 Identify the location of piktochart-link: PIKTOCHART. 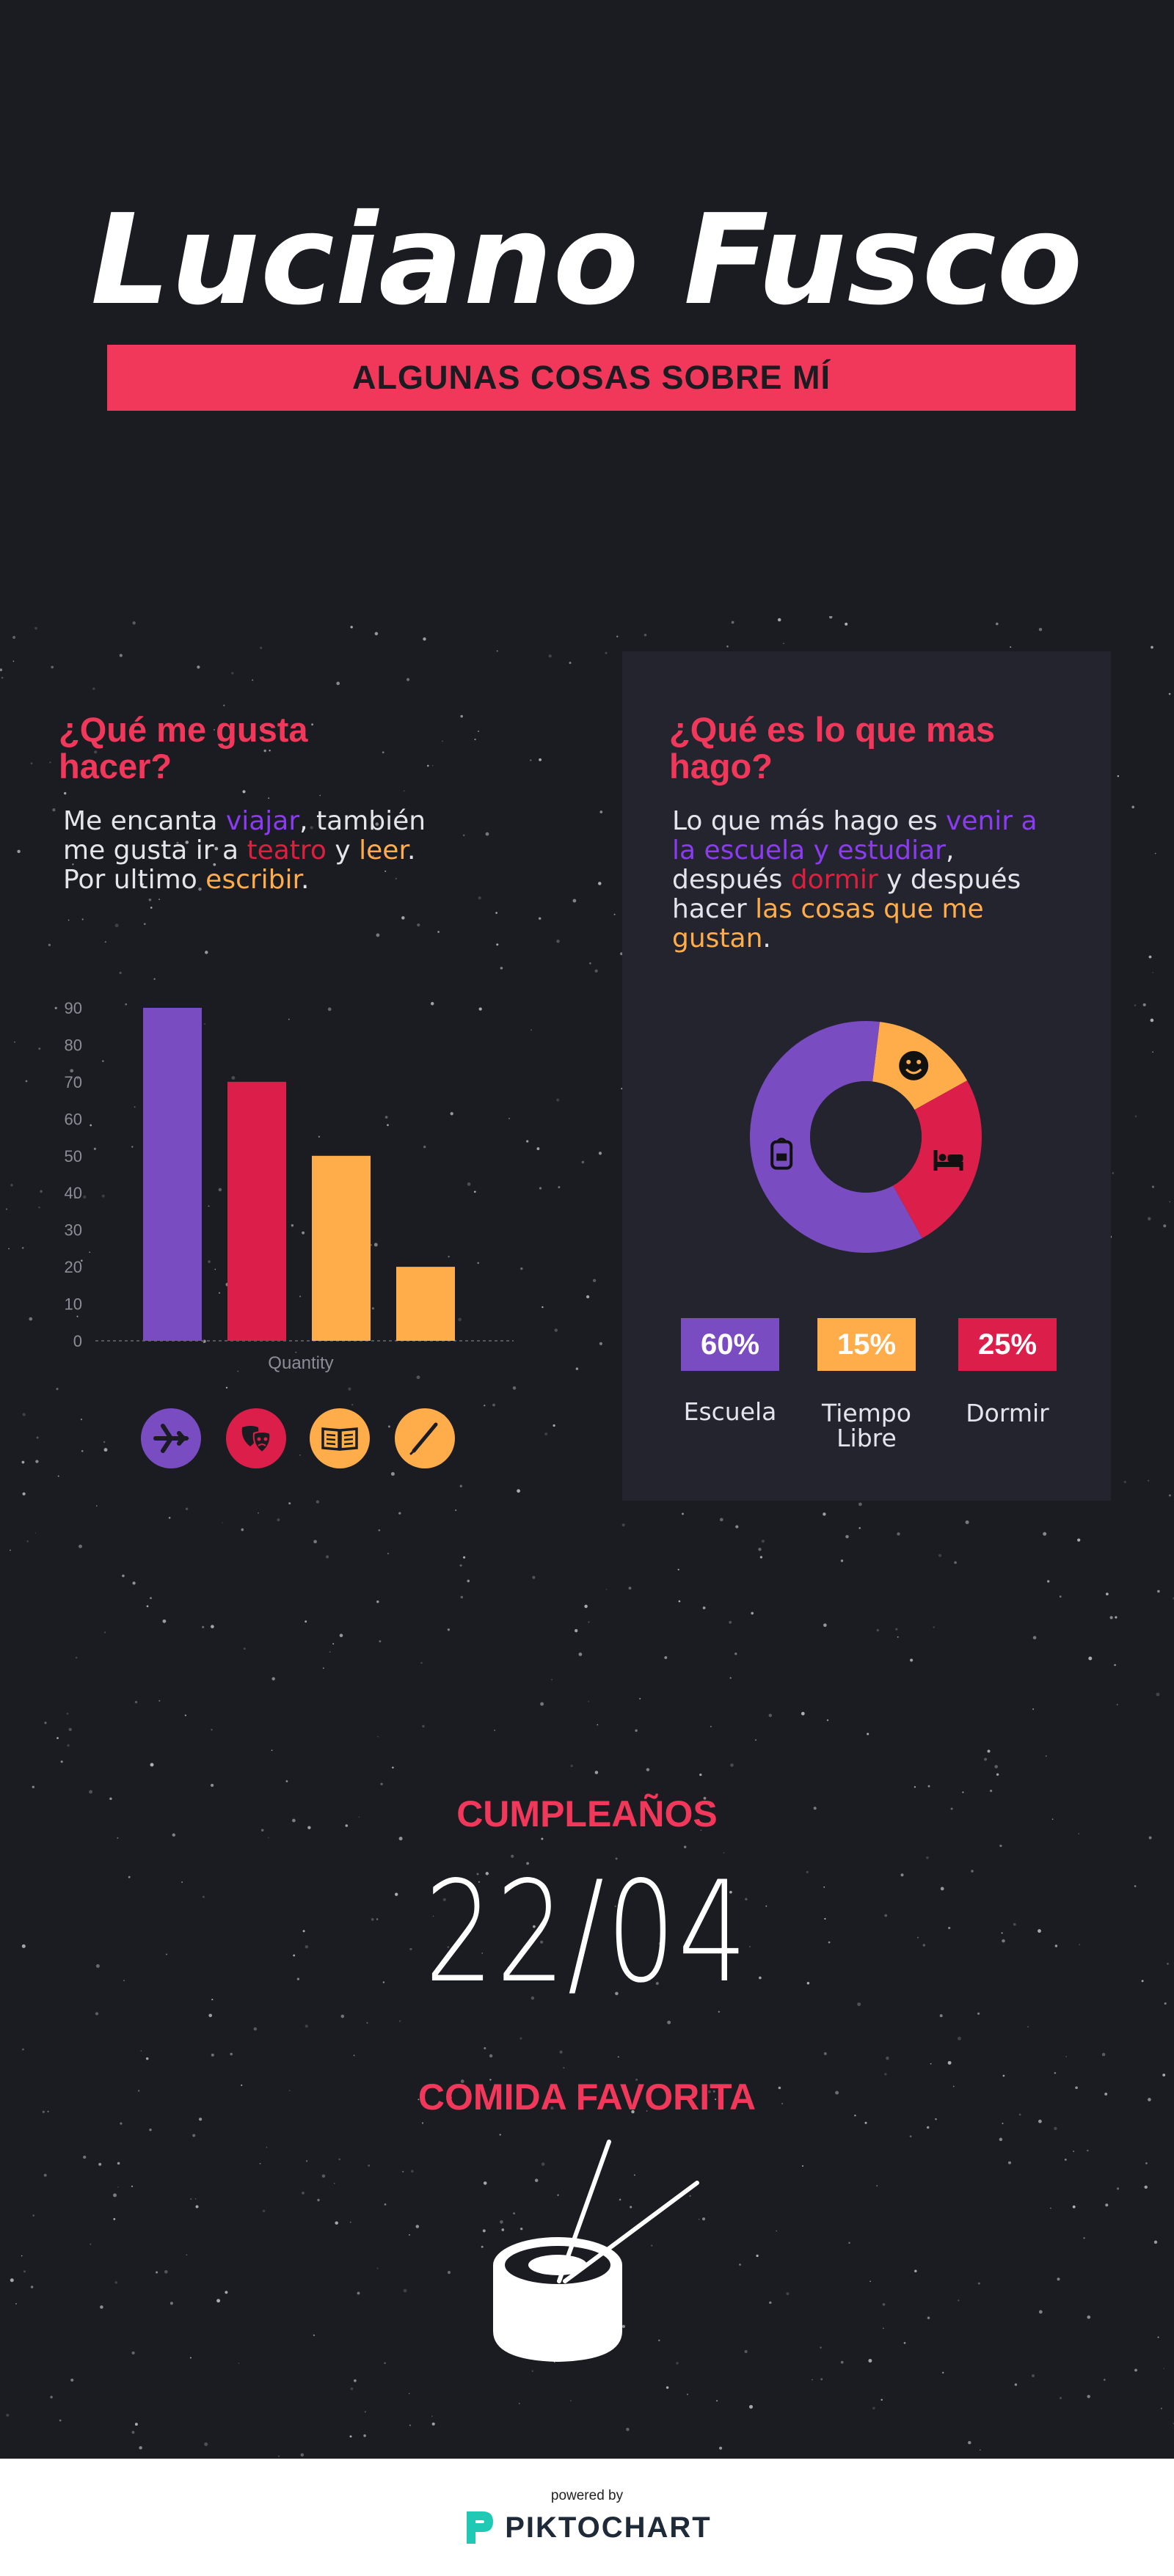
(587, 2527).